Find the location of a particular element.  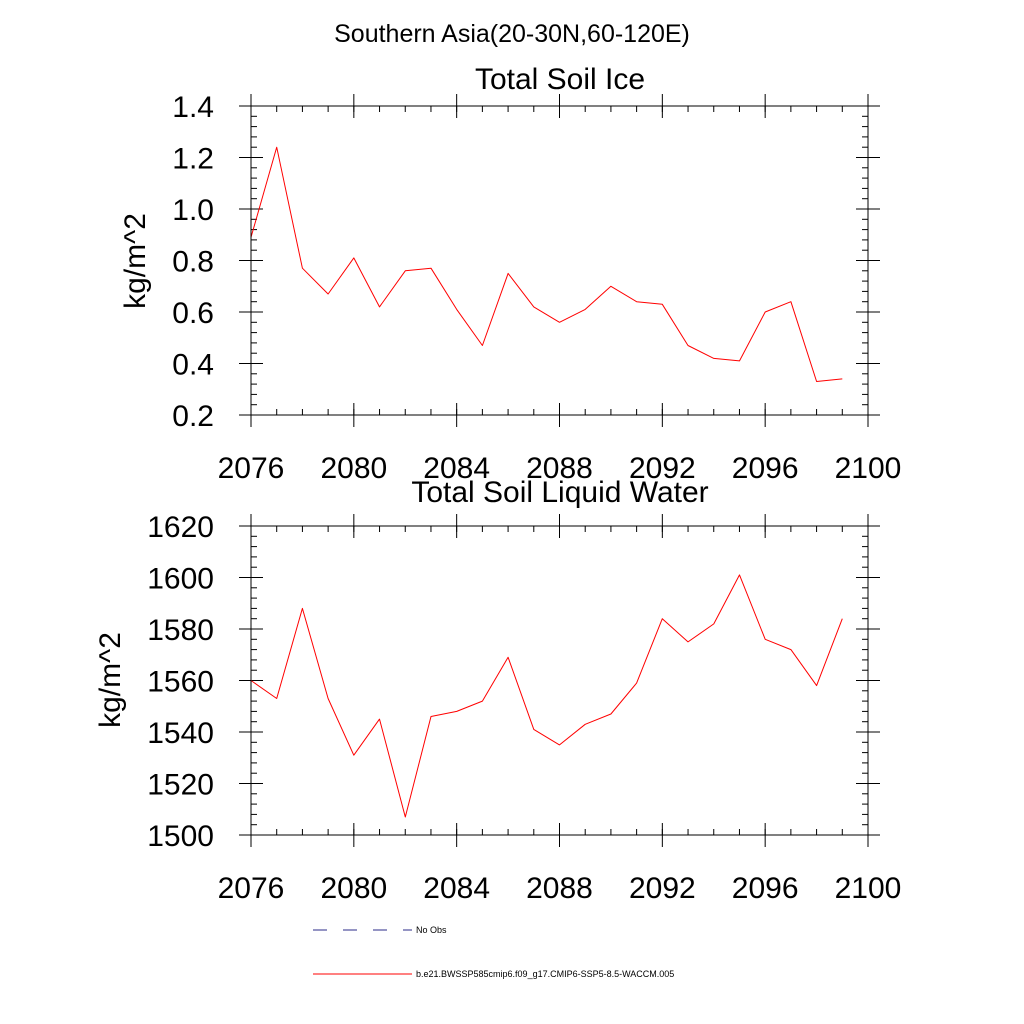

legend-item-no-obs: No Obs is located at coordinates (380, 930).